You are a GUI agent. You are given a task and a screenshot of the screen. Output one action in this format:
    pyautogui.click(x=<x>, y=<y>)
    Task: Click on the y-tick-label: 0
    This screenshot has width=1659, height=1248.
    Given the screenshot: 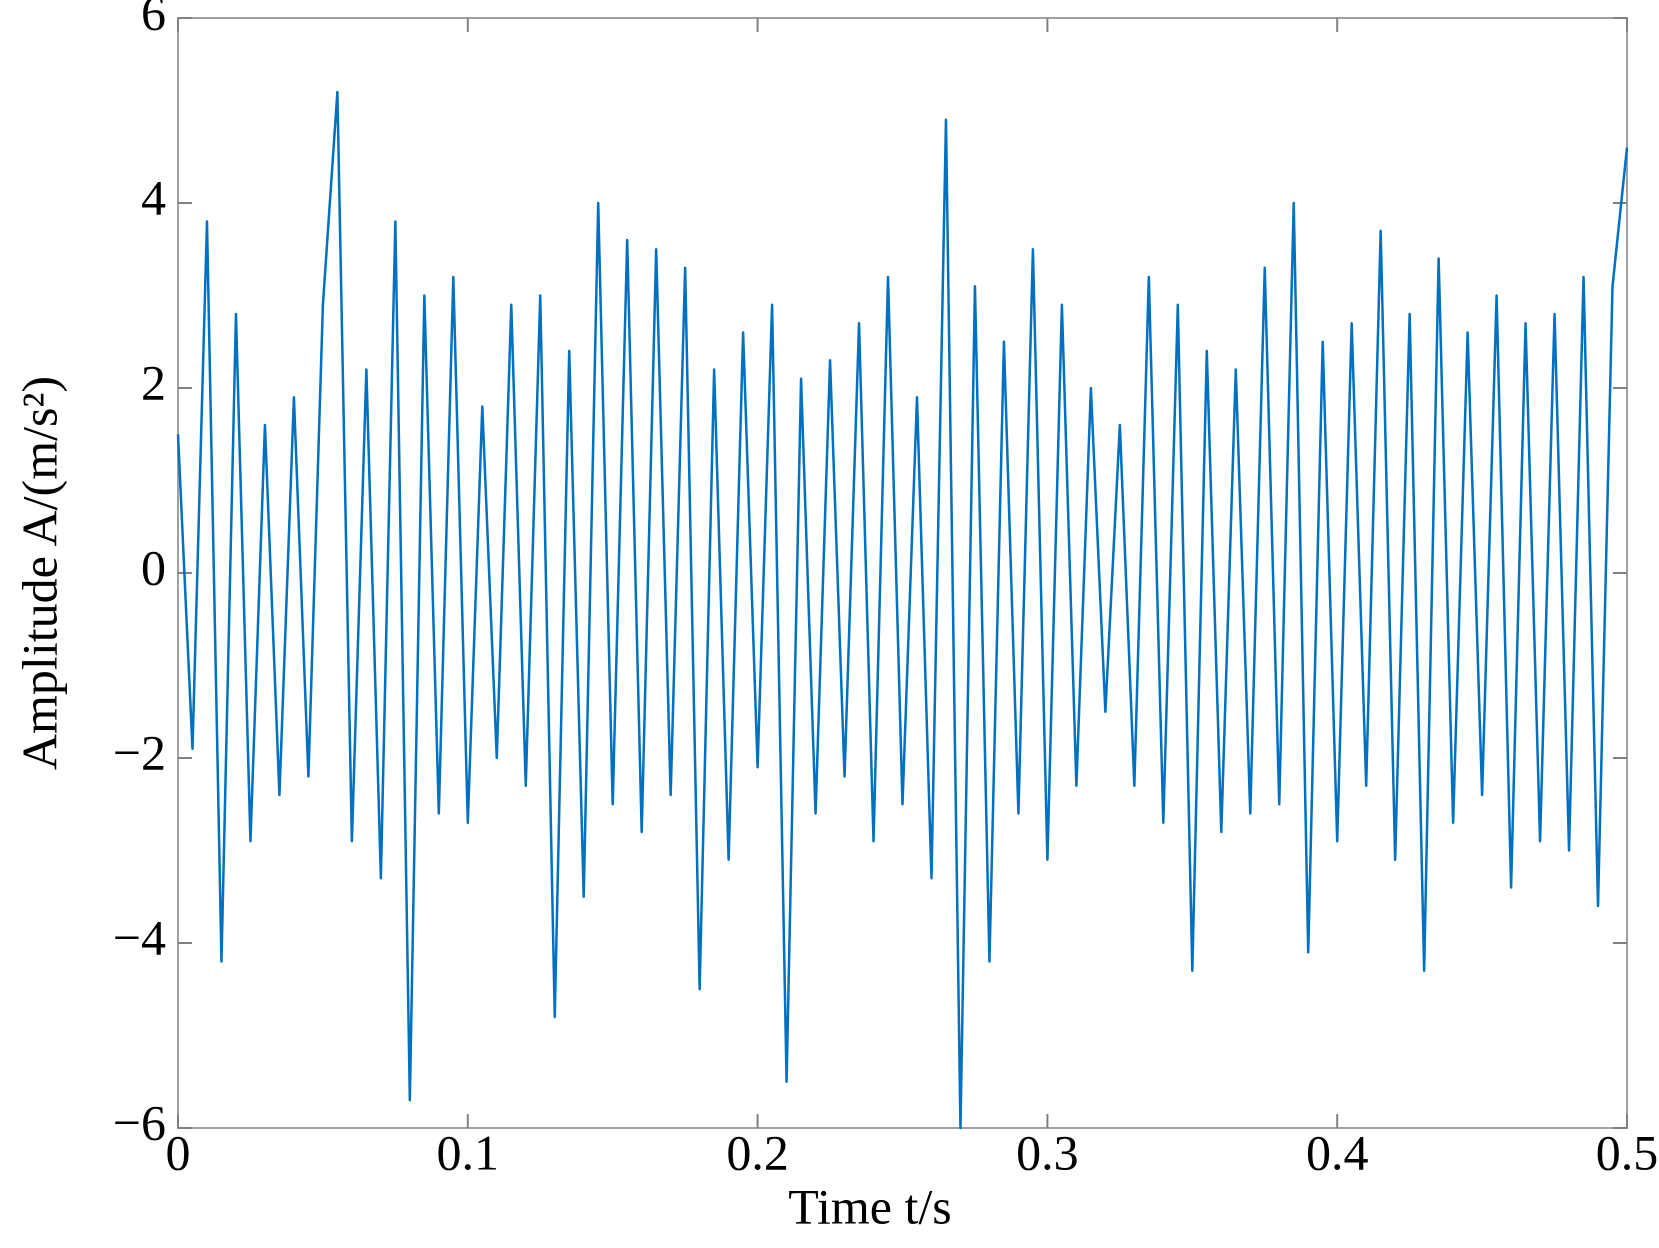 What is the action you would take?
    pyautogui.click(x=153, y=567)
    